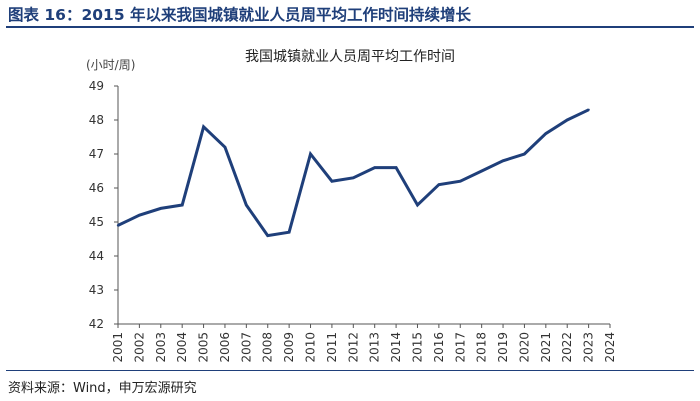 This screenshot has width=700, height=401. What do you see at coordinates (417, 347) in the screenshot?
I see `x-tick-label: 2015` at bounding box center [417, 347].